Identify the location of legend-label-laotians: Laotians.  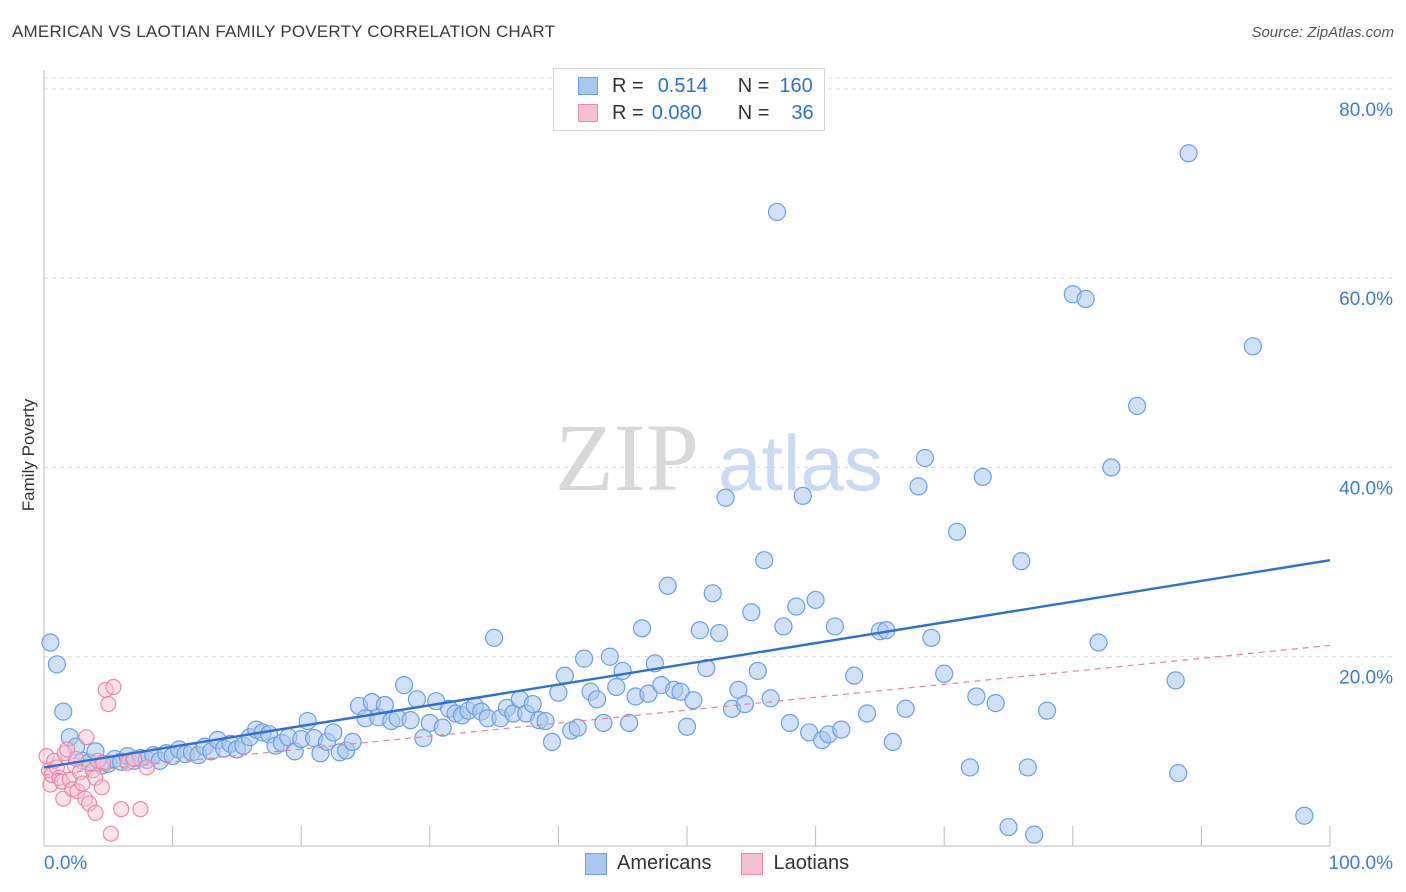
(811, 863).